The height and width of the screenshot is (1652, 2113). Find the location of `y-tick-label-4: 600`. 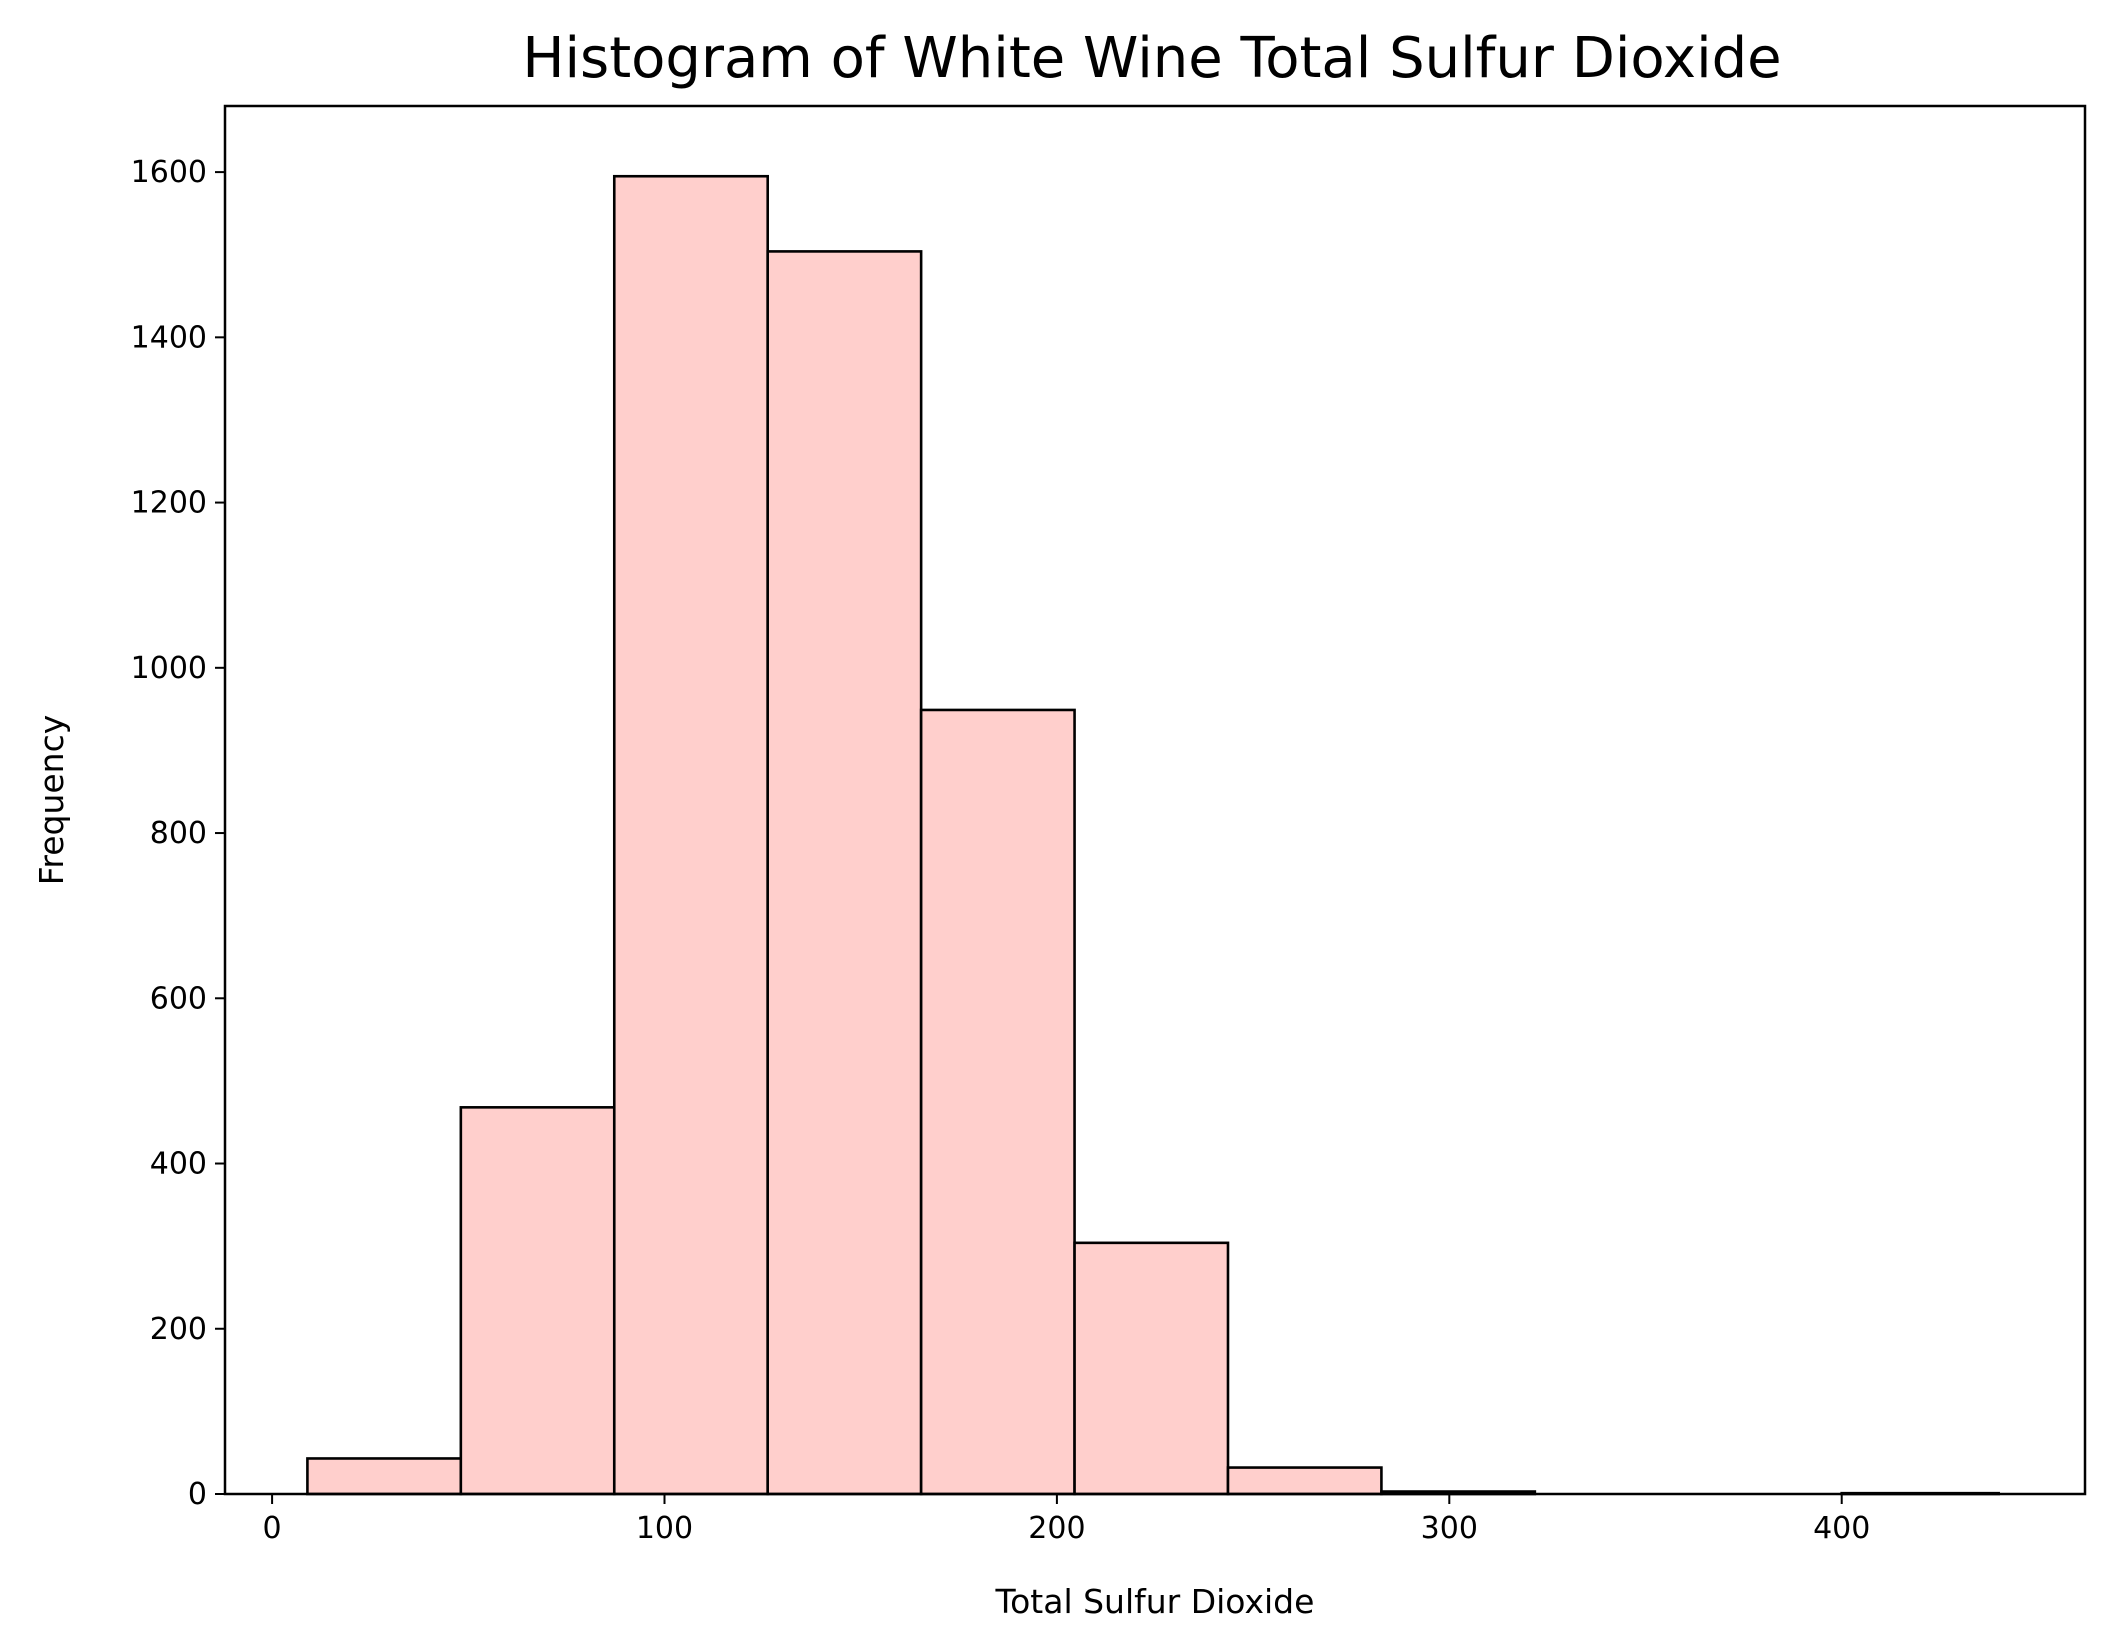

y-tick-label-4: 600 is located at coordinates (178, 998).